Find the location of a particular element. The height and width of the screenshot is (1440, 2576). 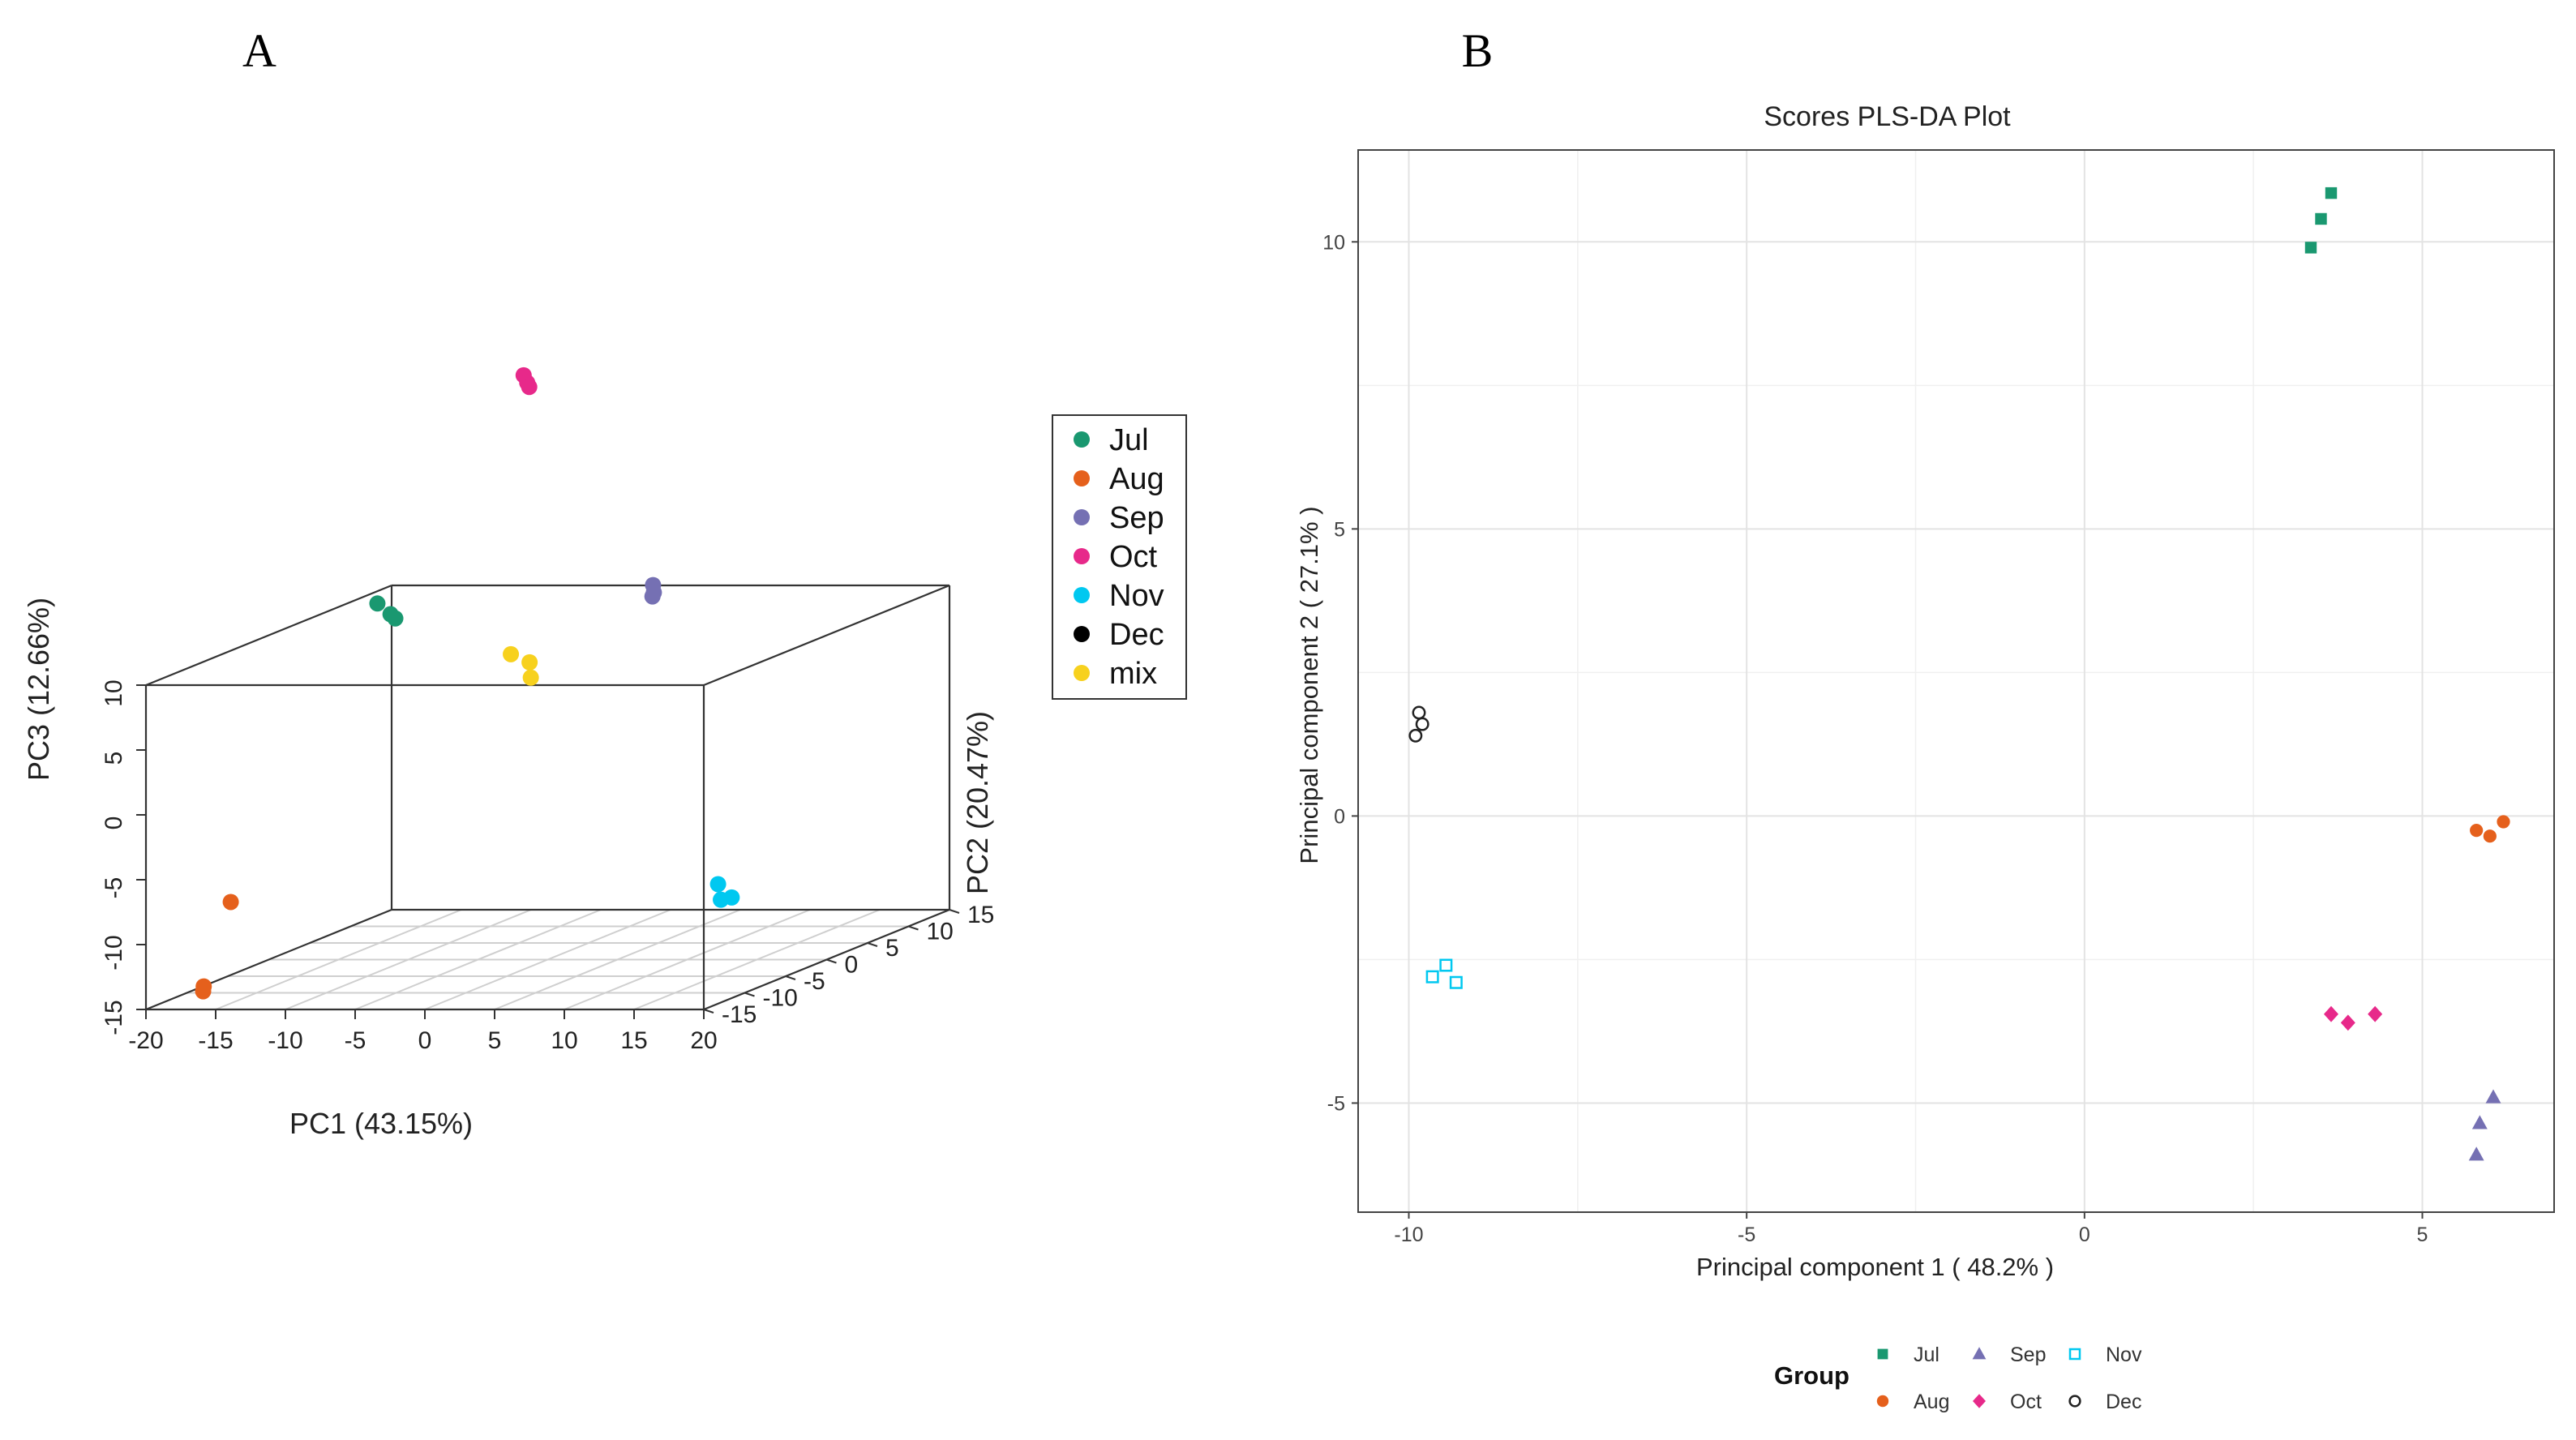

y-axis-label: Principal component 2 ( 27.1% ) is located at coordinates (1309, 685).